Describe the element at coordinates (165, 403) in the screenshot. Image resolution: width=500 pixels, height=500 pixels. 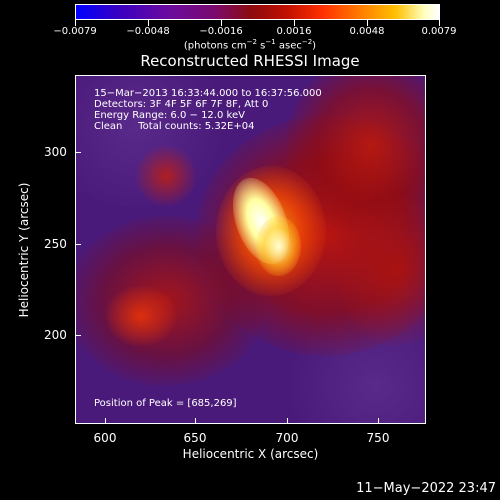
I see `peak-position: Position of Peak = [685,269]` at that location.